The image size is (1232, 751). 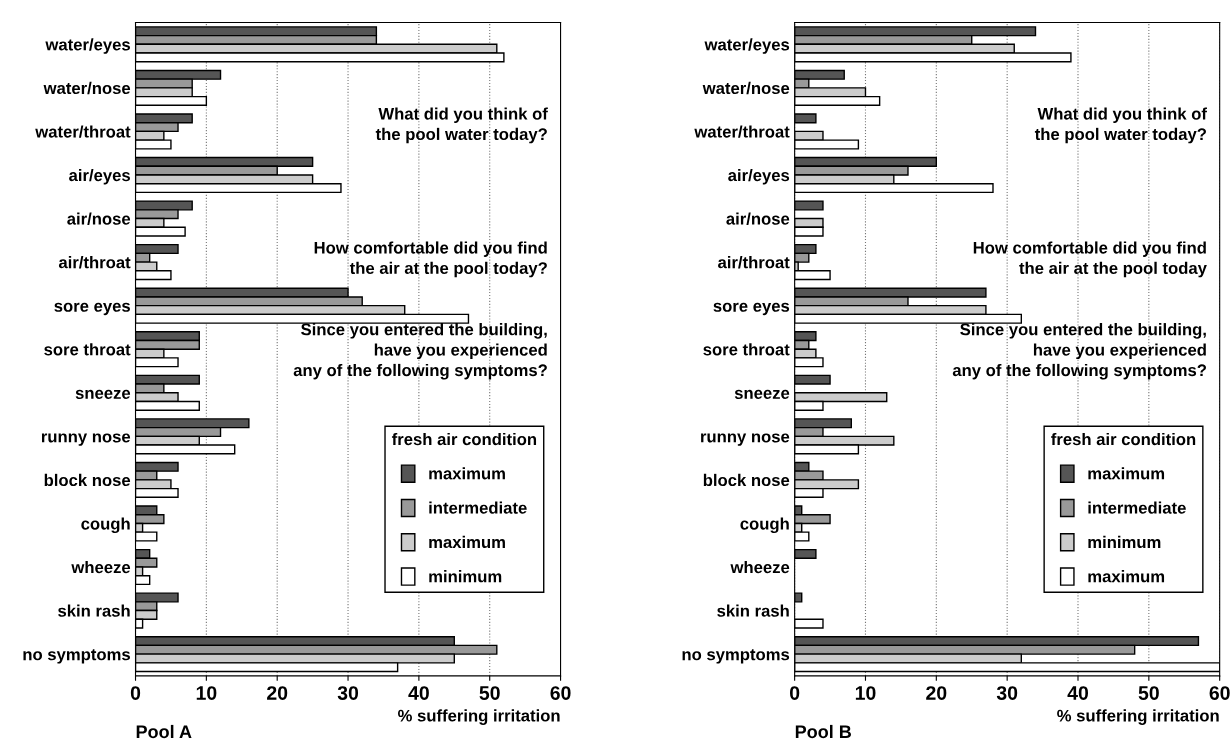 What do you see at coordinates (430, 259) in the screenshot?
I see `annotation: How comfortable did you find the air at the pool today?` at bounding box center [430, 259].